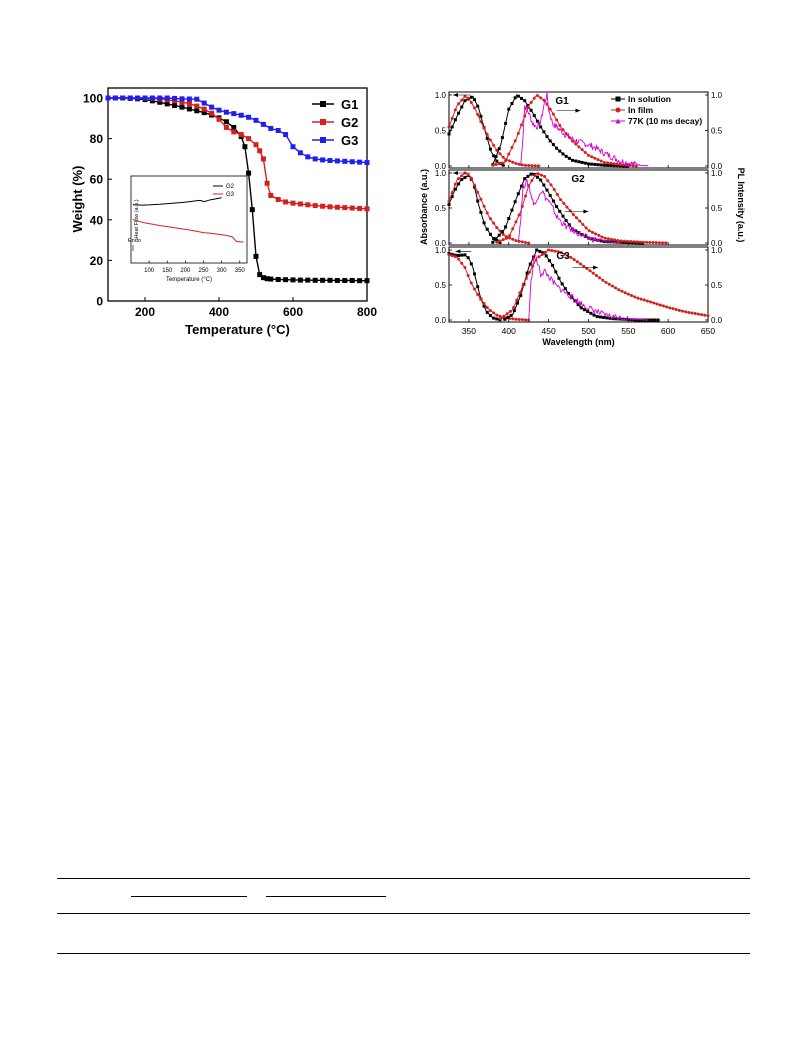 This screenshot has height=1057, width=793. I want to click on inset-y-axis-label: Heat Flow (a.u.), so click(137, 218).